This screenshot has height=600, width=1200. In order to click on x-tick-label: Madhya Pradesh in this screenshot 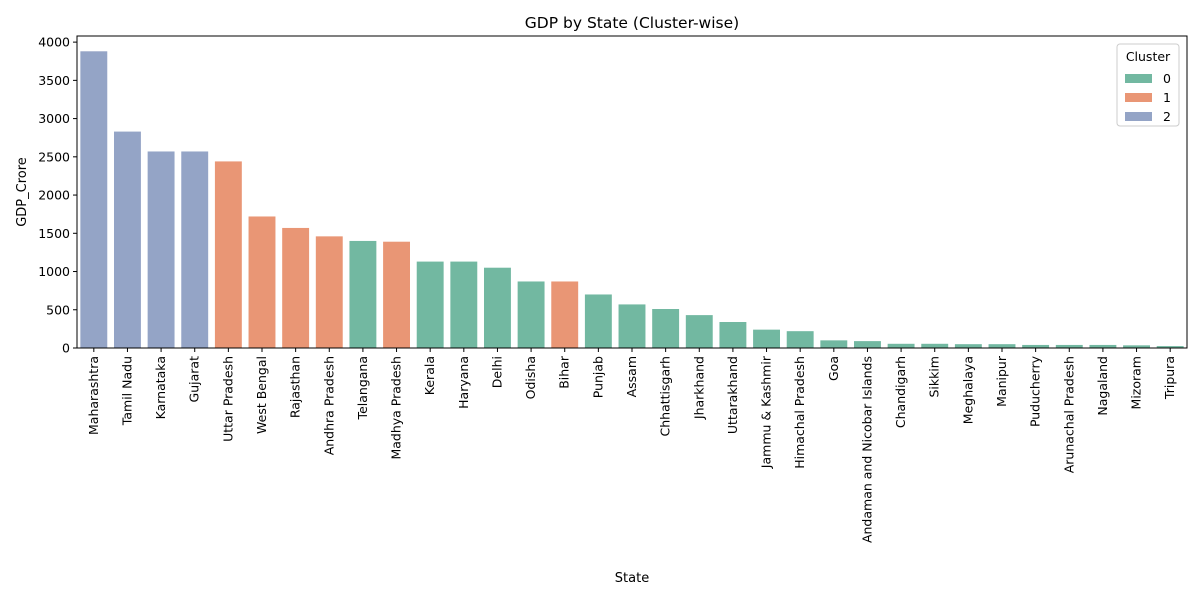, I will do `click(396, 408)`.